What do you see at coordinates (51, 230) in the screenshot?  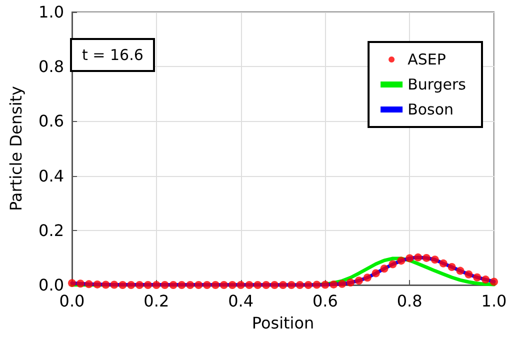 I see `y-tick-label: 0.2` at bounding box center [51, 230].